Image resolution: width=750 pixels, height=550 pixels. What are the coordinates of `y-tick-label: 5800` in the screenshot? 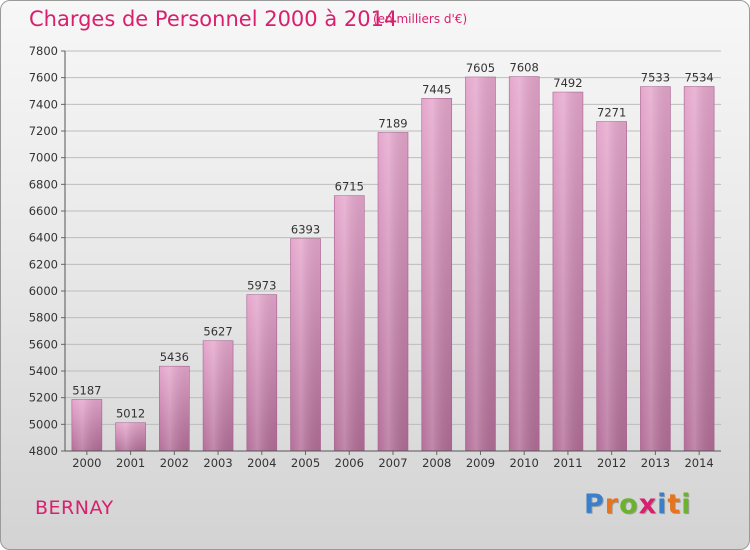 It's located at (43, 318).